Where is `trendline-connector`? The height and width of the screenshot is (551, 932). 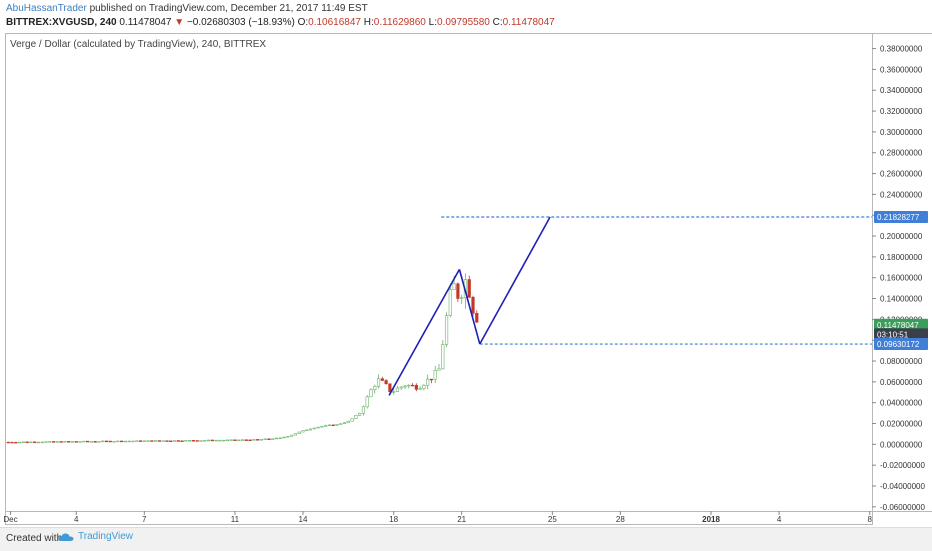 trendline-connector is located at coordinates (469, 307).